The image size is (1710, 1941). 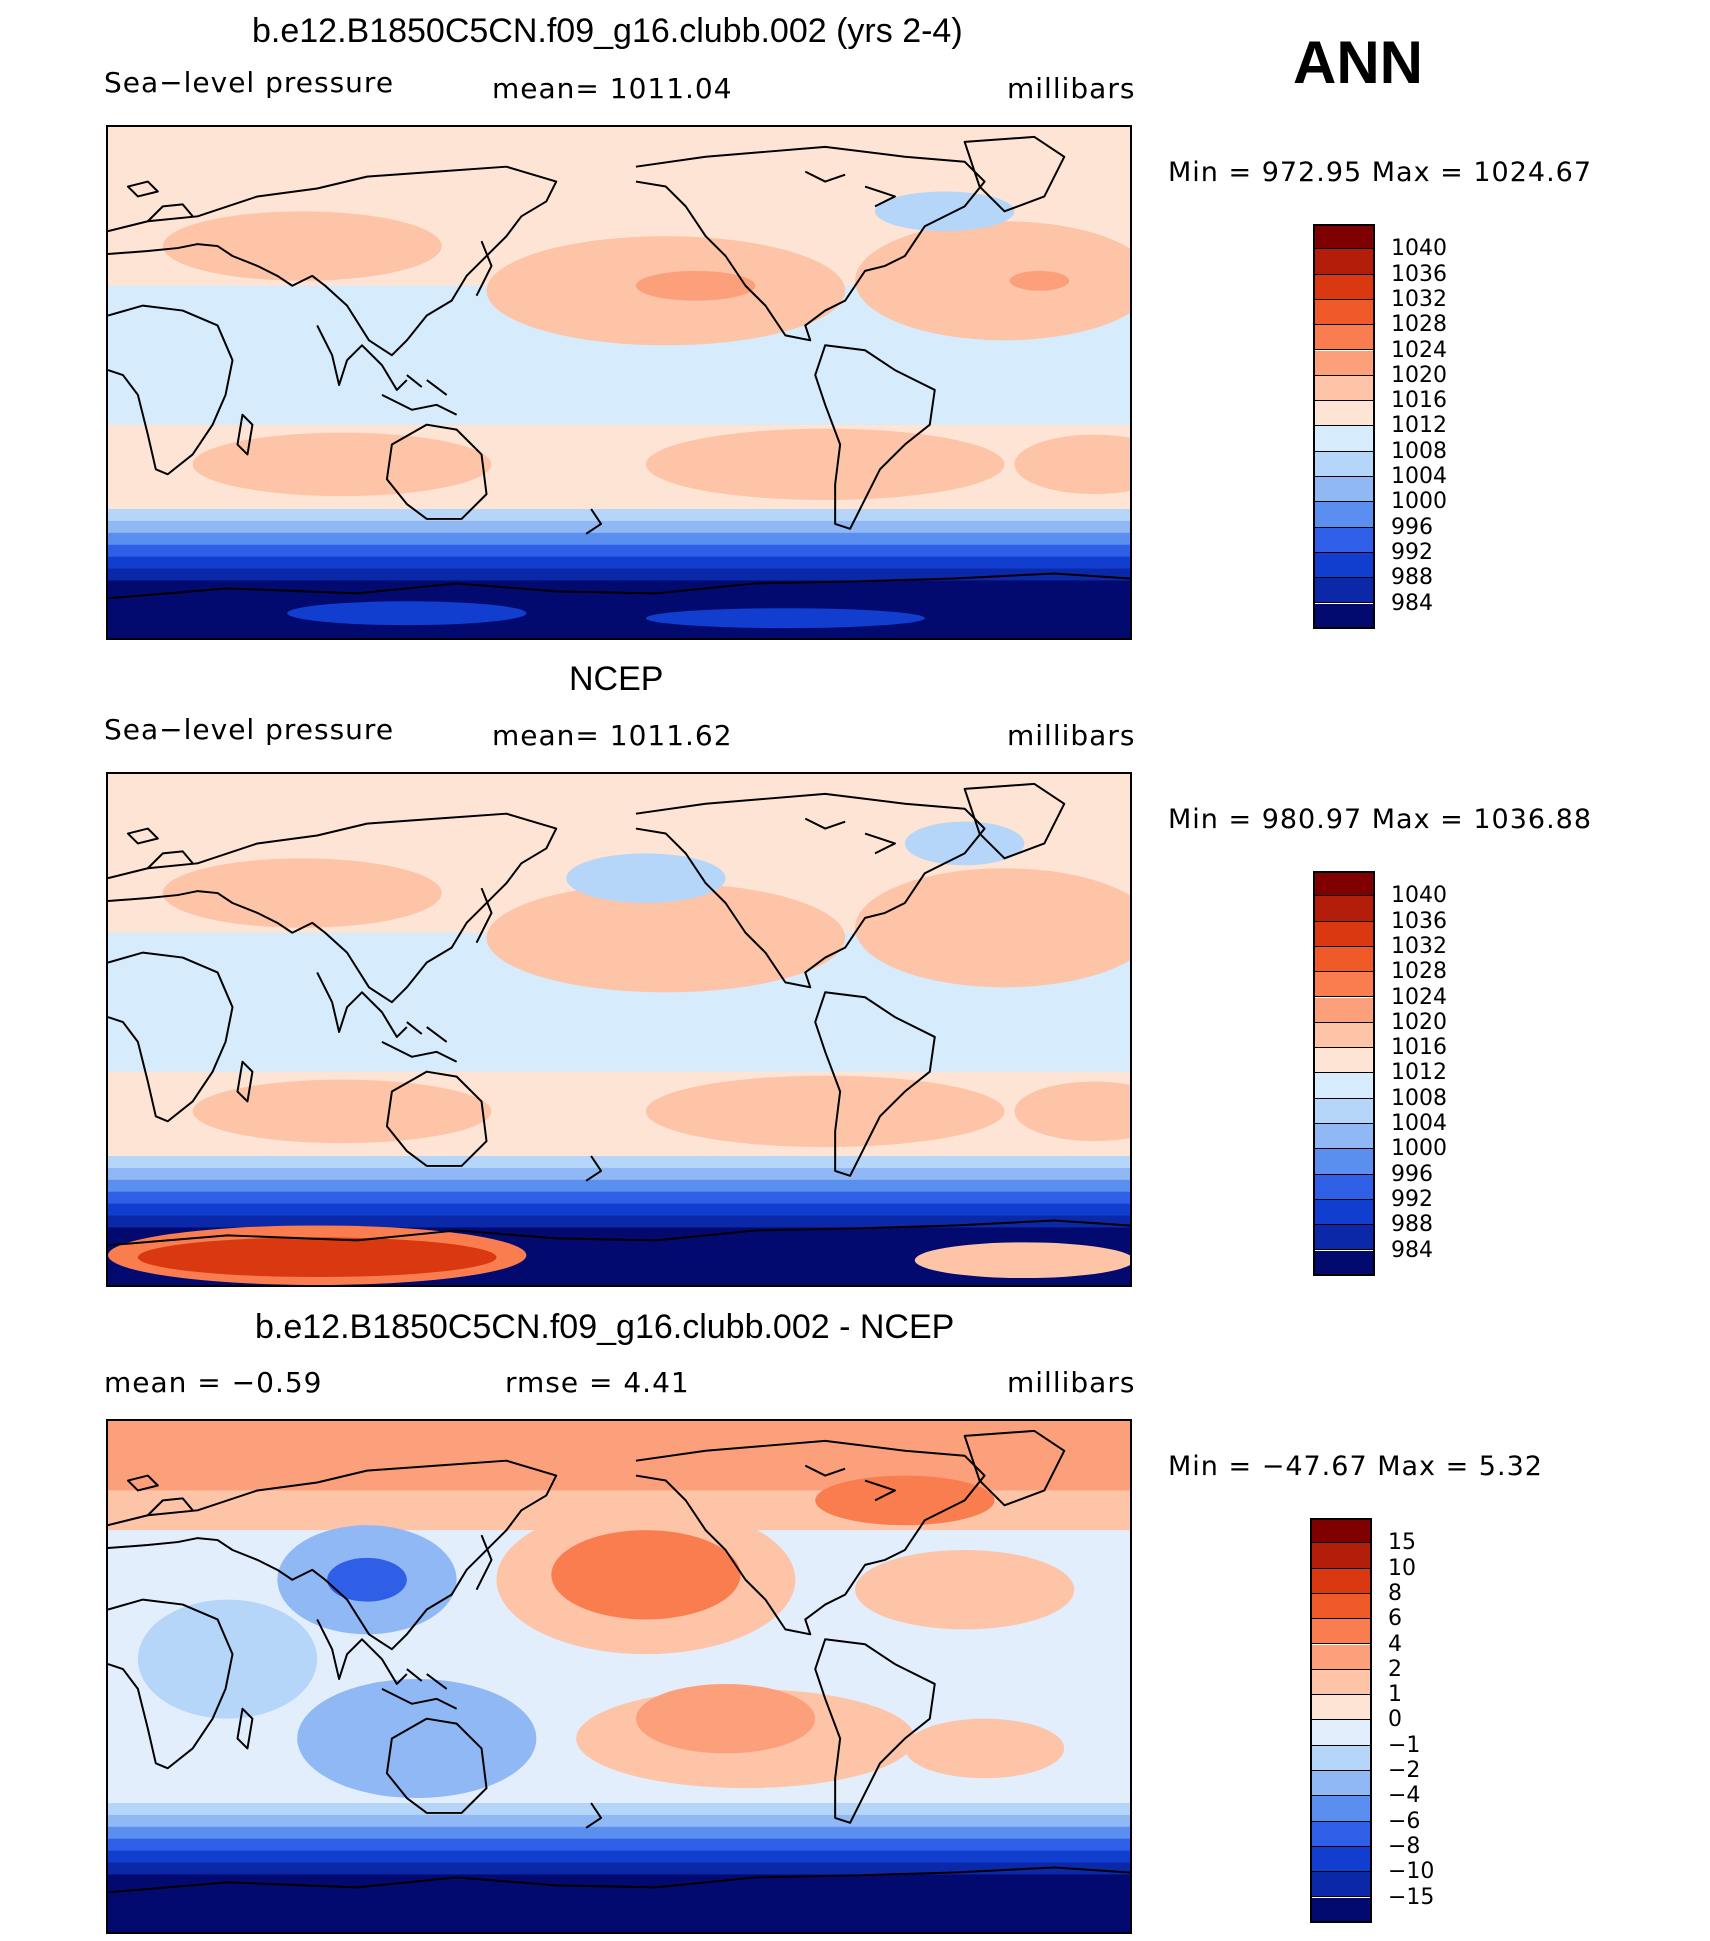 What do you see at coordinates (1419, 325) in the screenshot?
I see `colorbar-tick-label: 1028` at bounding box center [1419, 325].